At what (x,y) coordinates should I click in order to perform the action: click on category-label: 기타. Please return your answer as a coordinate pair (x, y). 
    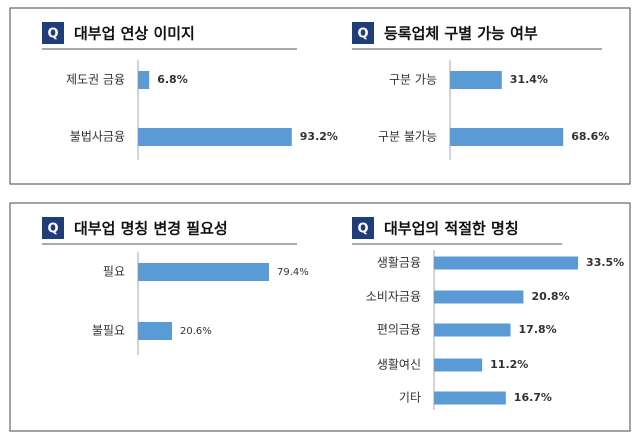
    Looking at the image, I should click on (410, 398).